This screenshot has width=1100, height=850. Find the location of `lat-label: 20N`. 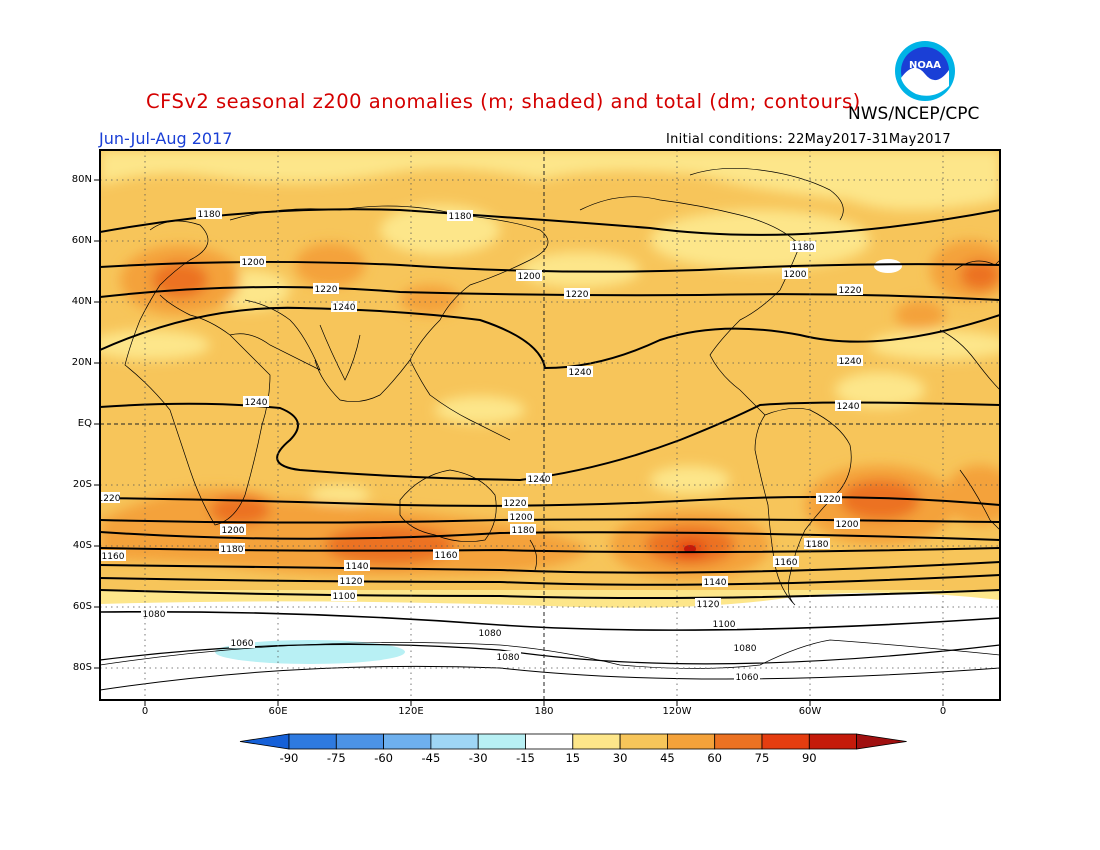

lat-label: 20N is located at coordinates (81, 362).